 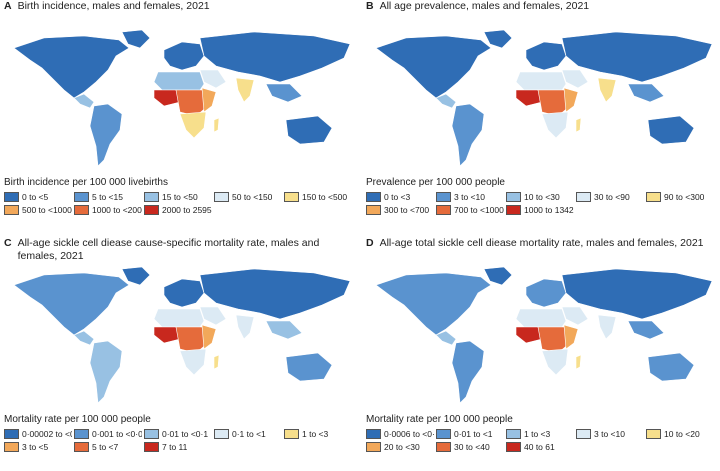 I want to click on legend-item: 30 to <90, so click(x=610, y=197).